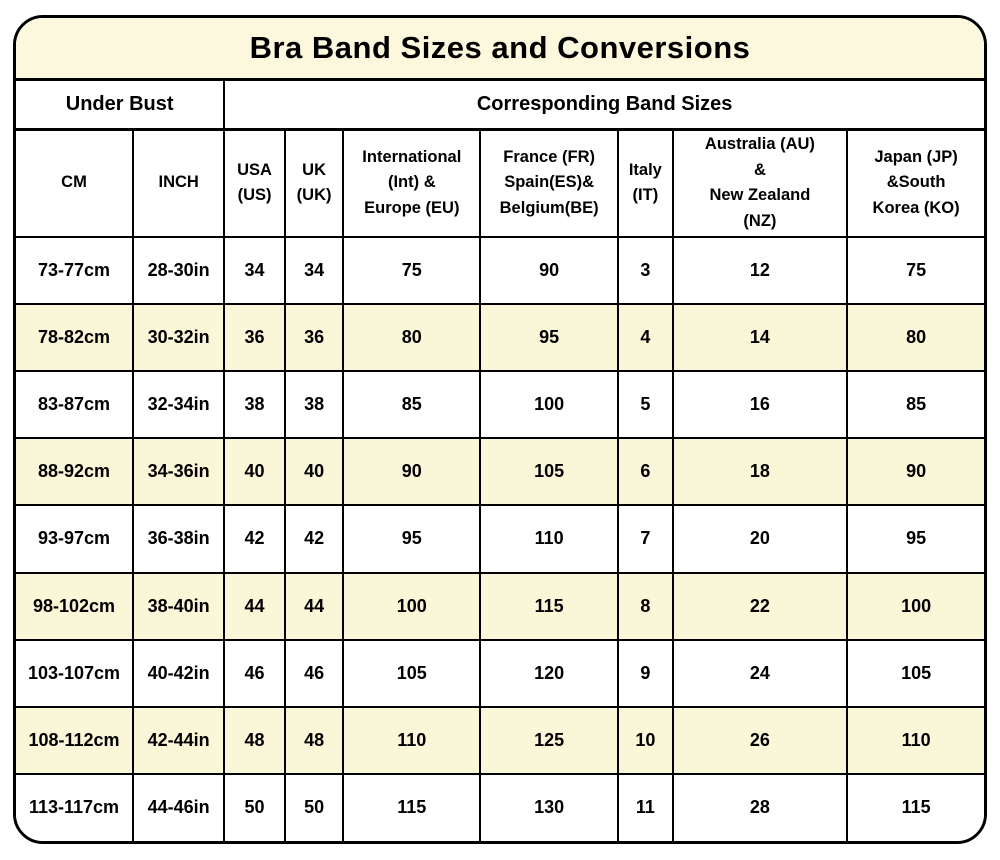  I want to click on table-cell: 44-46in, so click(179, 806).